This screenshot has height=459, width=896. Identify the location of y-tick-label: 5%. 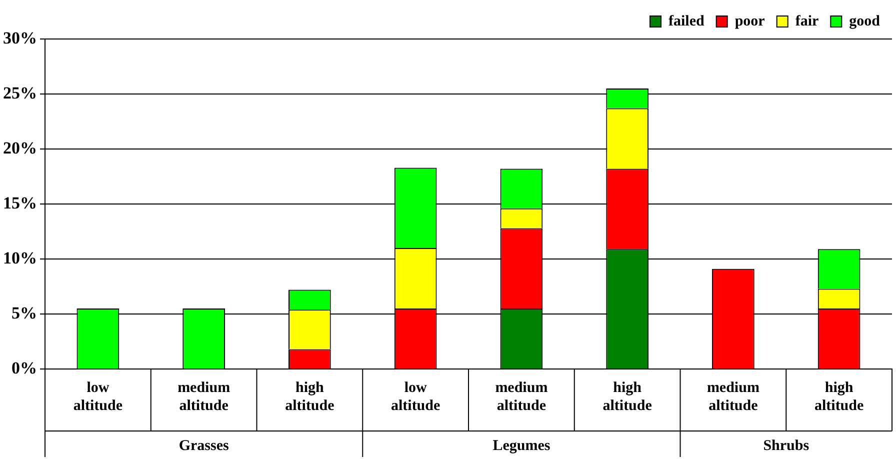
(24, 312).